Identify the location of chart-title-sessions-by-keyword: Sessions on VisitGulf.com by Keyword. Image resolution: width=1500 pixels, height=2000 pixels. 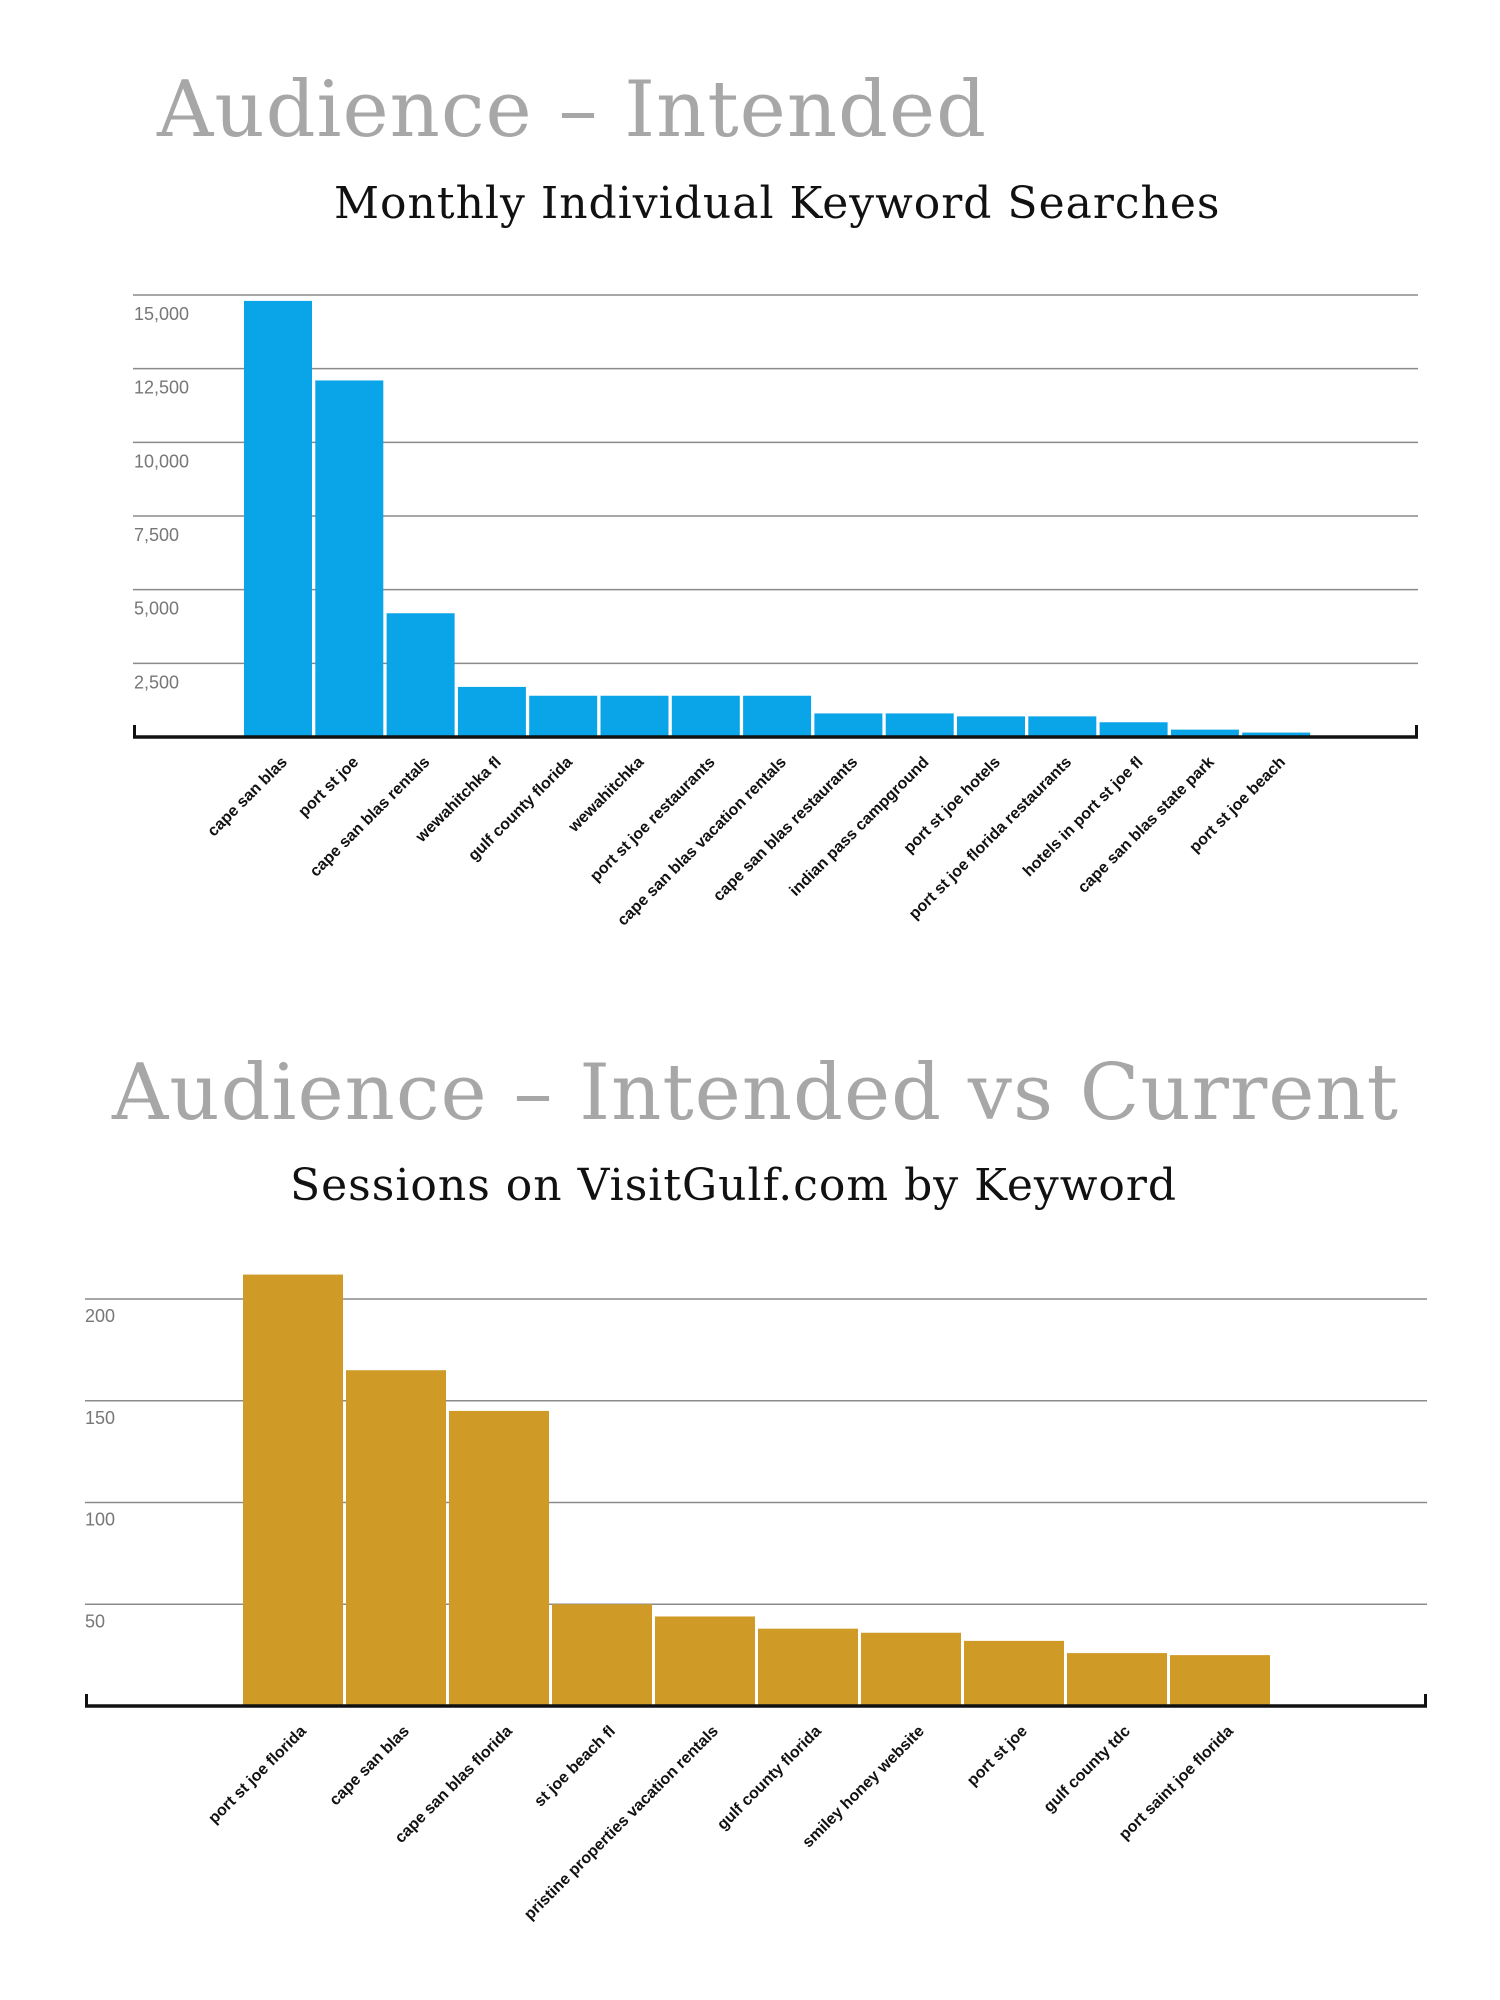
(734, 1185).